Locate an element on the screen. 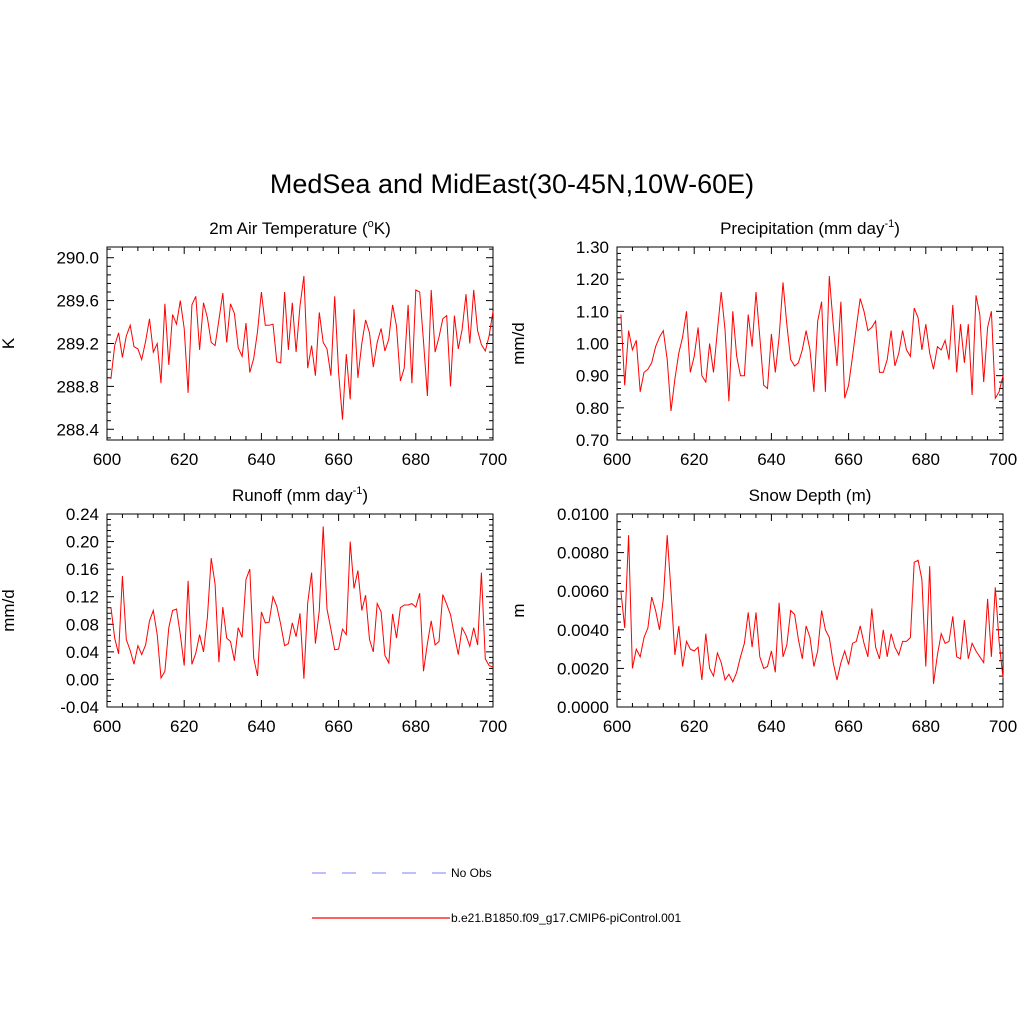 This screenshot has width=1024, height=1029. runoff-xtick-label: 660 is located at coordinates (338, 726).